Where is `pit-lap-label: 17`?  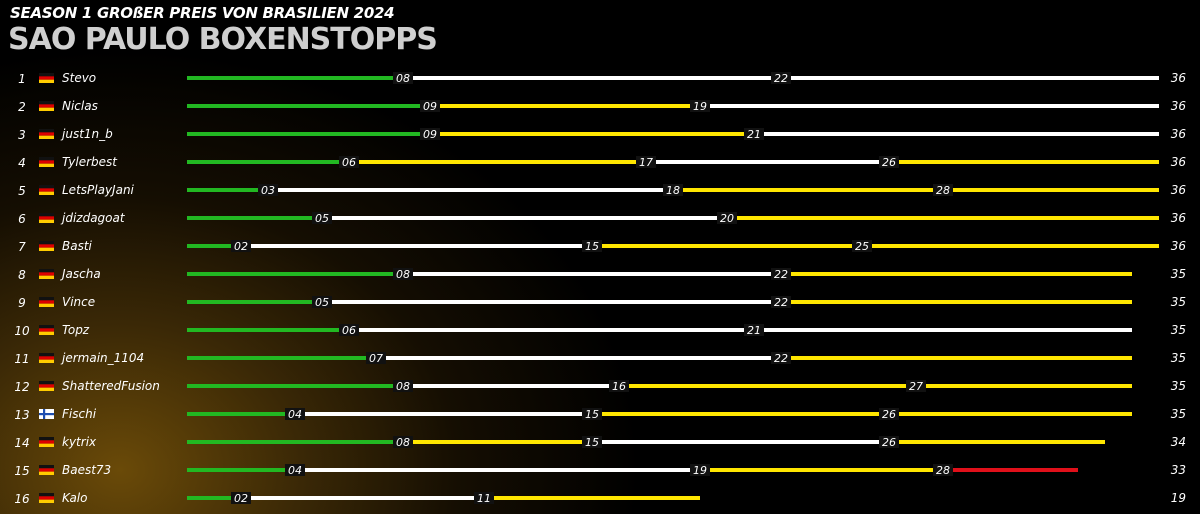 pit-lap-label: 17 is located at coordinates (646, 162).